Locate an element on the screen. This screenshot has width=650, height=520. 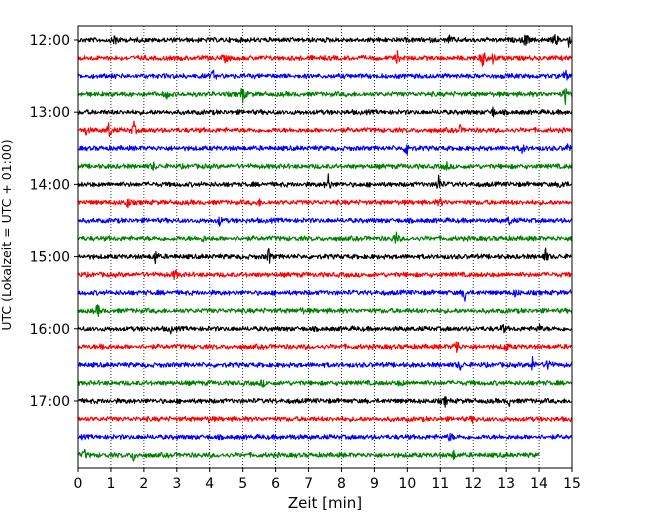
y-tick-label: 17:00 is located at coordinates (50, 402).